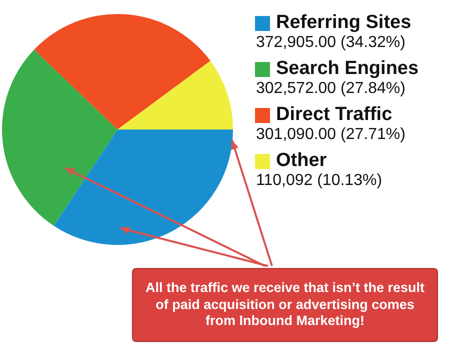 The height and width of the screenshot is (350, 450). What do you see at coordinates (331, 43) in the screenshot?
I see `data-label: 372,905.00 (34.32%)` at bounding box center [331, 43].